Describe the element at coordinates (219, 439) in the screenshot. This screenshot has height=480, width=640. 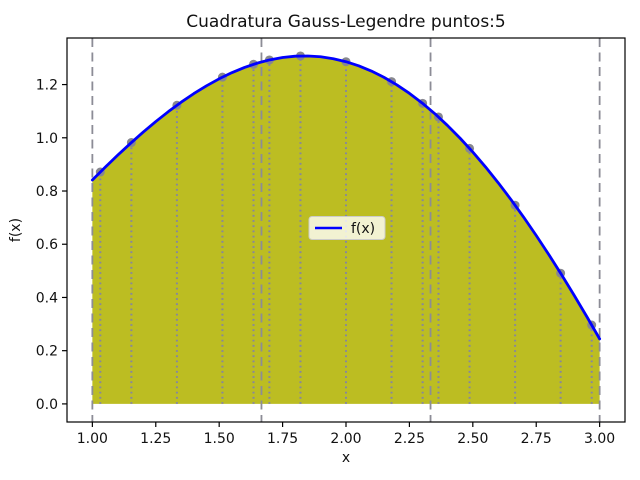
I see `x-tick-label: 1.50` at that location.